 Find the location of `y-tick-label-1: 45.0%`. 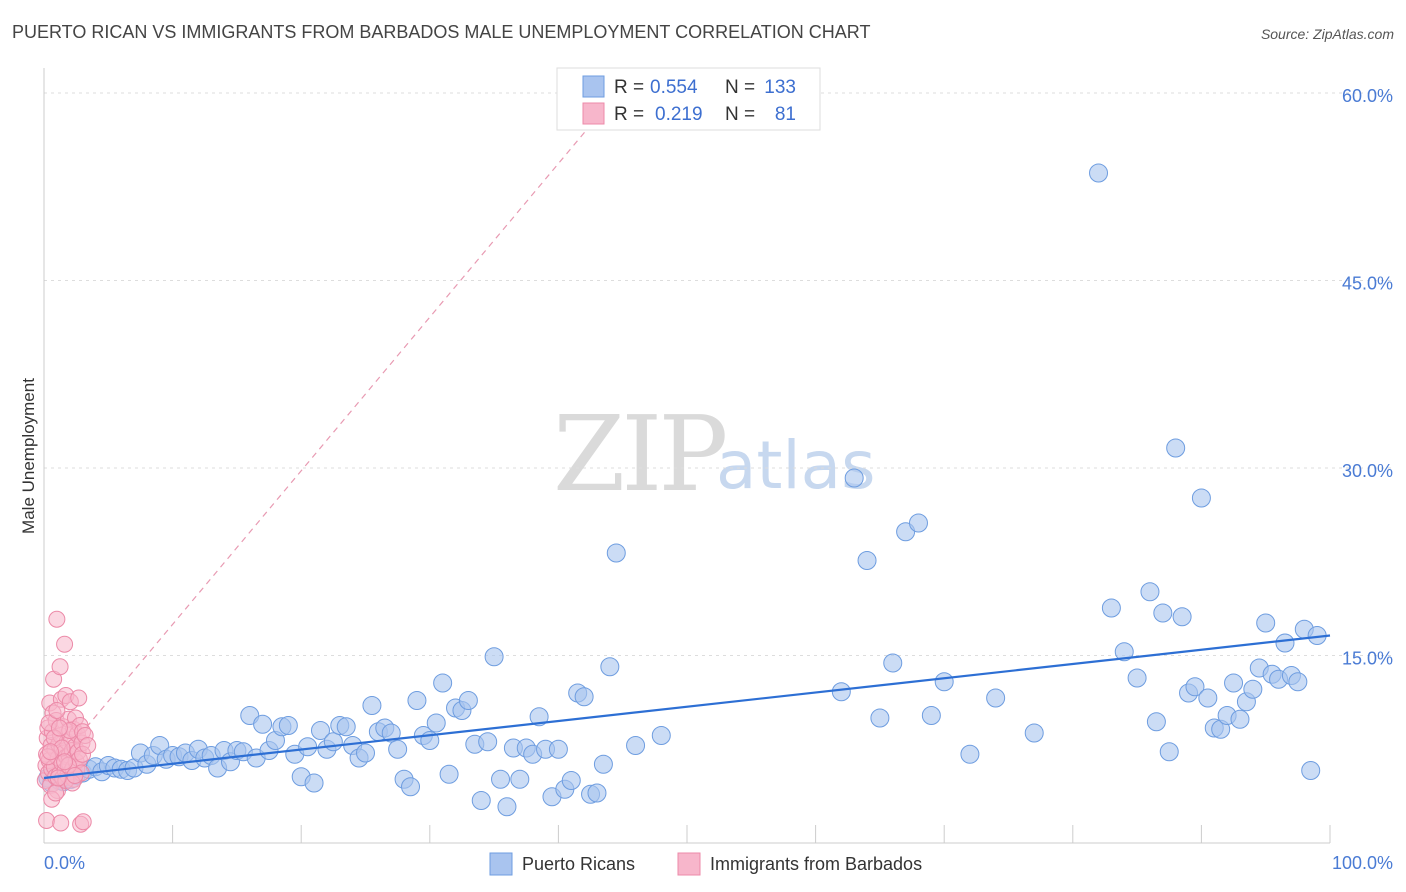

y-tick-label-1: 45.0% is located at coordinates (1367, 284).